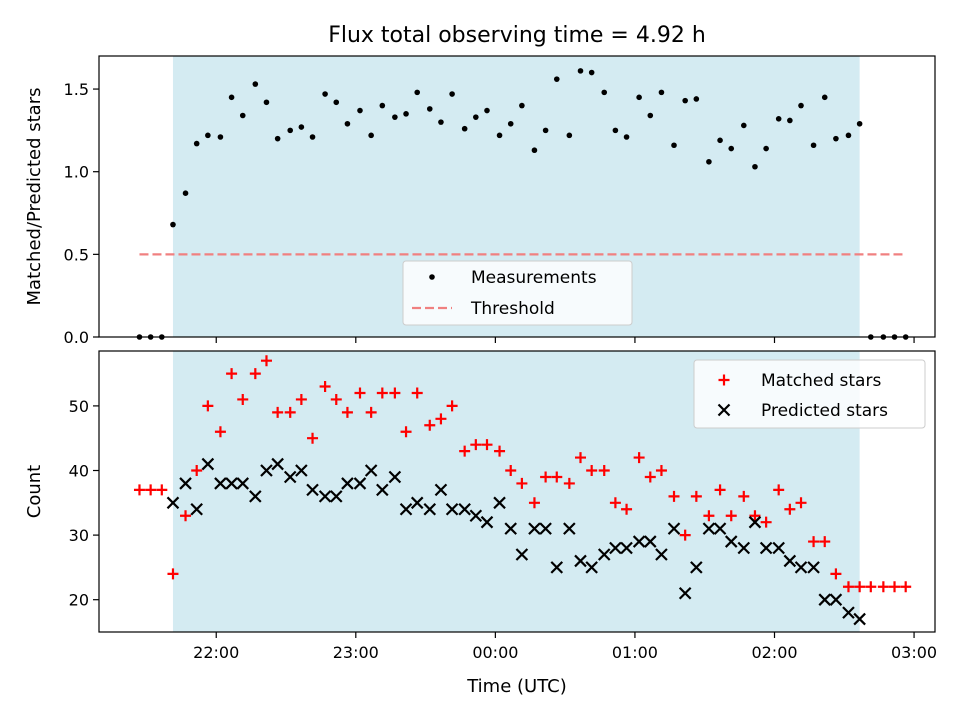 The image size is (960, 720). I want to click on top-ytick-label: 1.5, so click(76, 89).